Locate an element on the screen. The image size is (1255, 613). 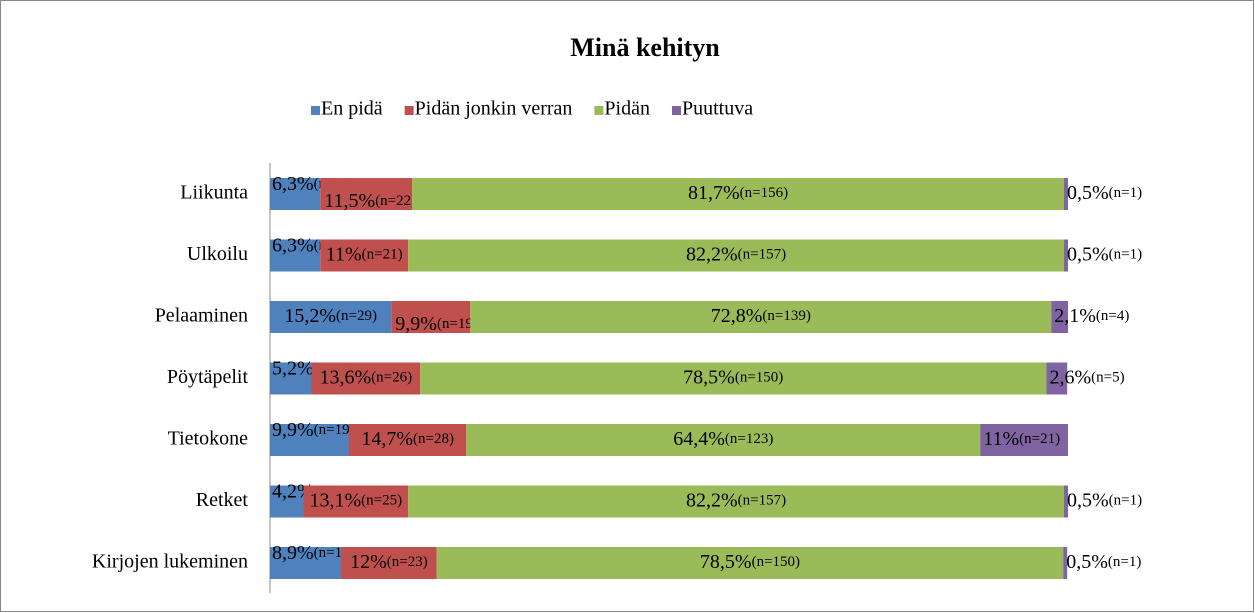
category-label: Tietokone is located at coordinates (208, 439).